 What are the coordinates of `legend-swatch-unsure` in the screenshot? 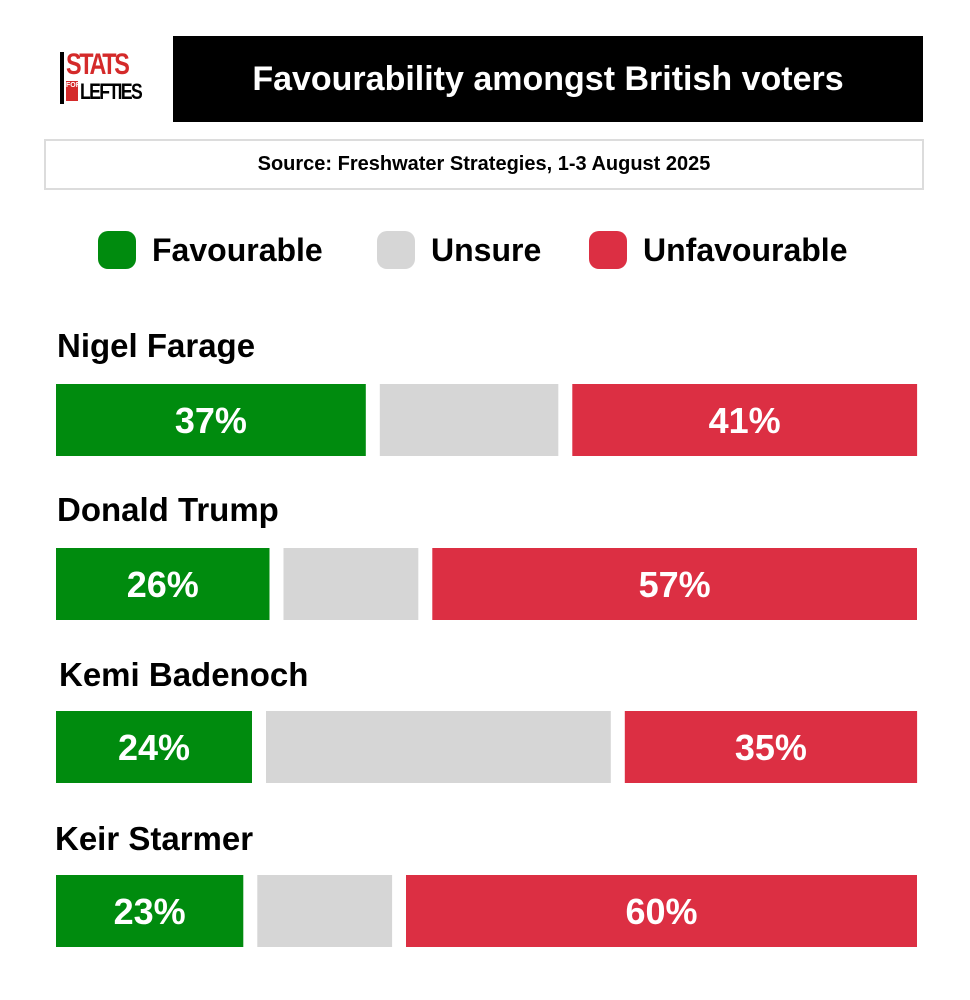 It's located at (396, 250).